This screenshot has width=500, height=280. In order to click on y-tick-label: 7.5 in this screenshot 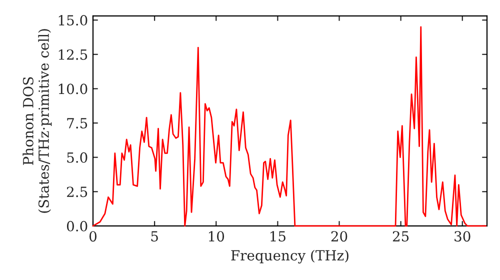, I will do `click(77, 123)`.